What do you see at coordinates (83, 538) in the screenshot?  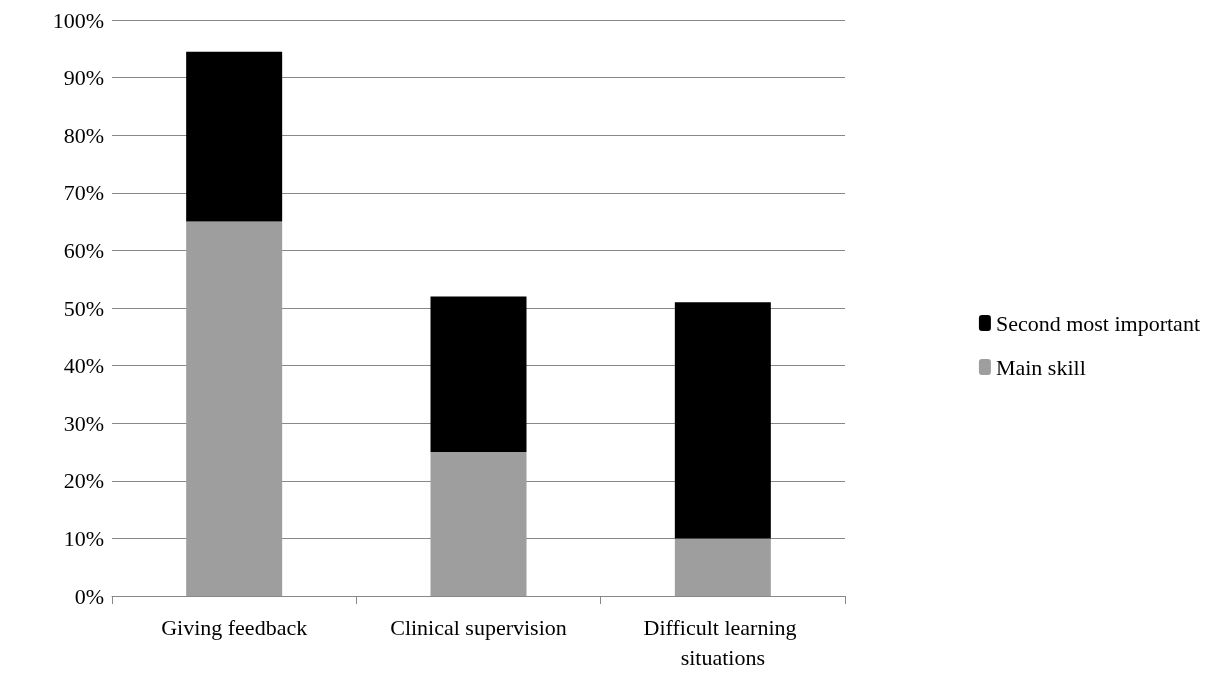 I see `y-tick-label: 10%` at bounding box center [83, 538].